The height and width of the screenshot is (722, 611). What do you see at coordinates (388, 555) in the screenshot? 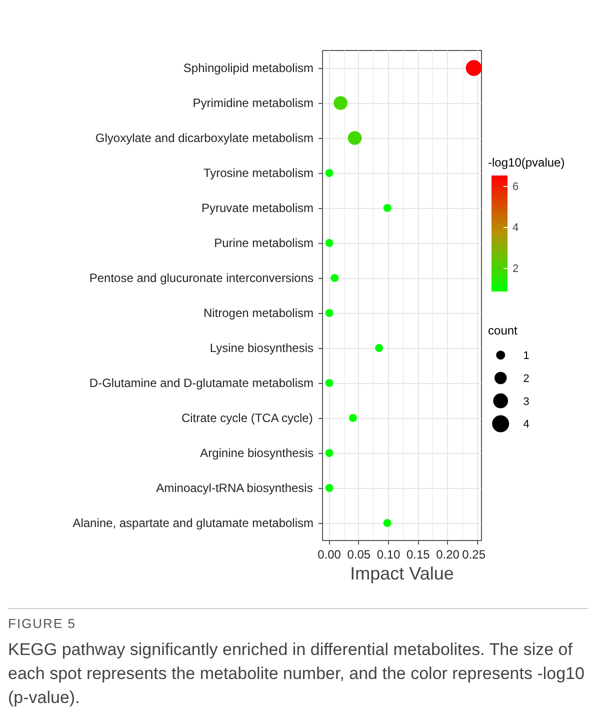
I see `x-tick-label: 0.10` at bounding box center [388, 555].